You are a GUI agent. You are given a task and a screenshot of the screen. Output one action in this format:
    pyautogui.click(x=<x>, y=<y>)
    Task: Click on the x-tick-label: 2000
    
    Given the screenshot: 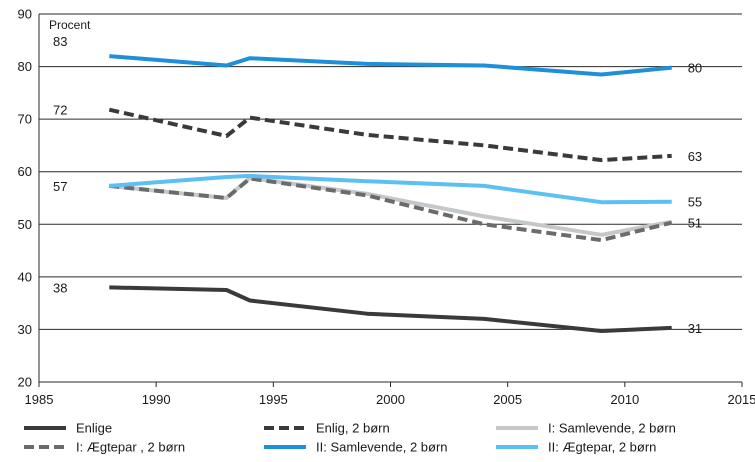 What is the action you would take?
    pyautogui.click(x=390, y=399)
    